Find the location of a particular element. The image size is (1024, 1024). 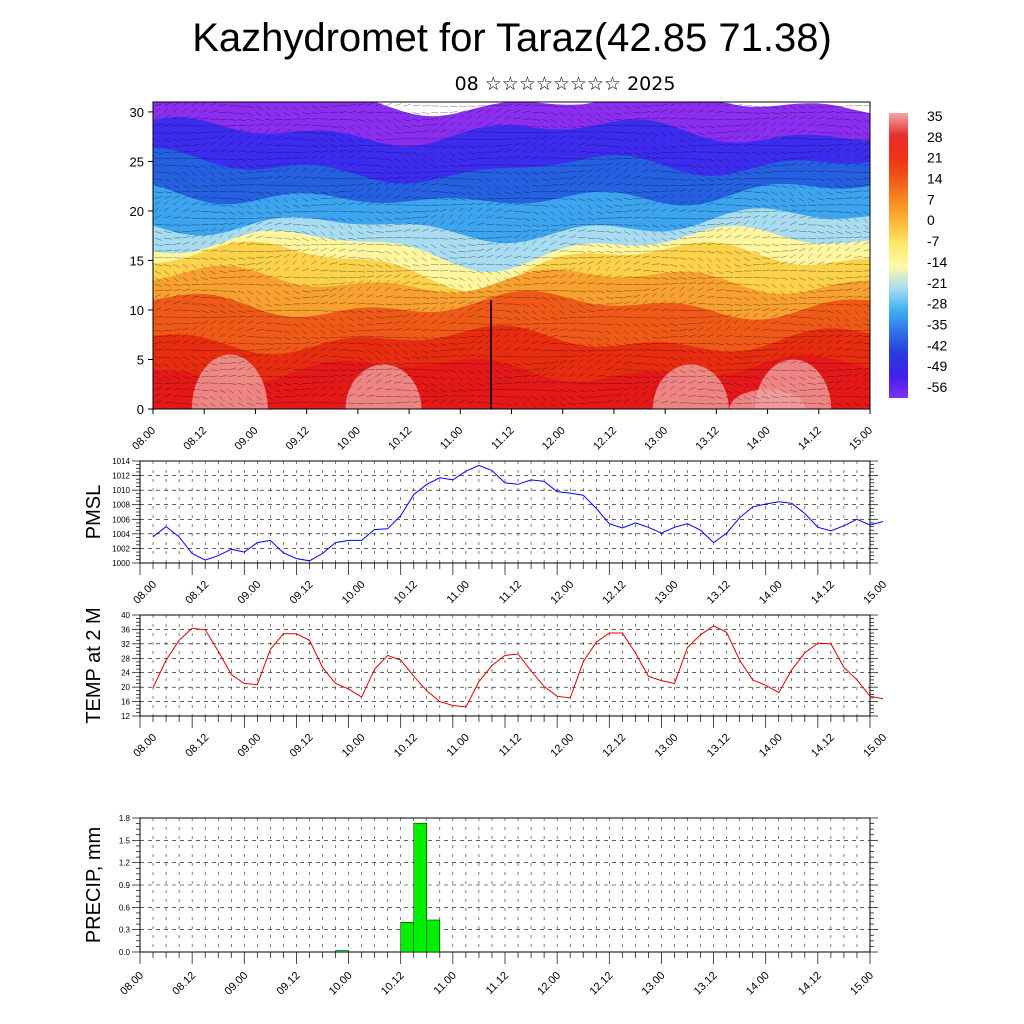

x-tick-label: 14.00 is located at coordinates (771, 593).